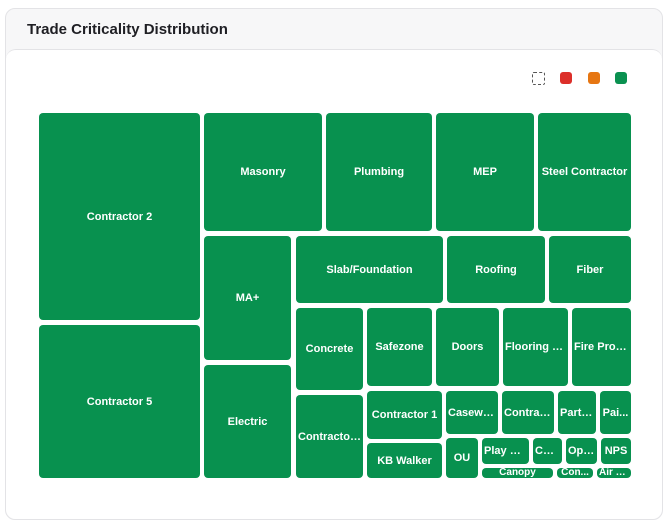 The image size is (670, 525). What do you see at coordinates (329, 349) in the screenshot?
I see `tile-concrete: Concrete` at bounding box center [329, 349].